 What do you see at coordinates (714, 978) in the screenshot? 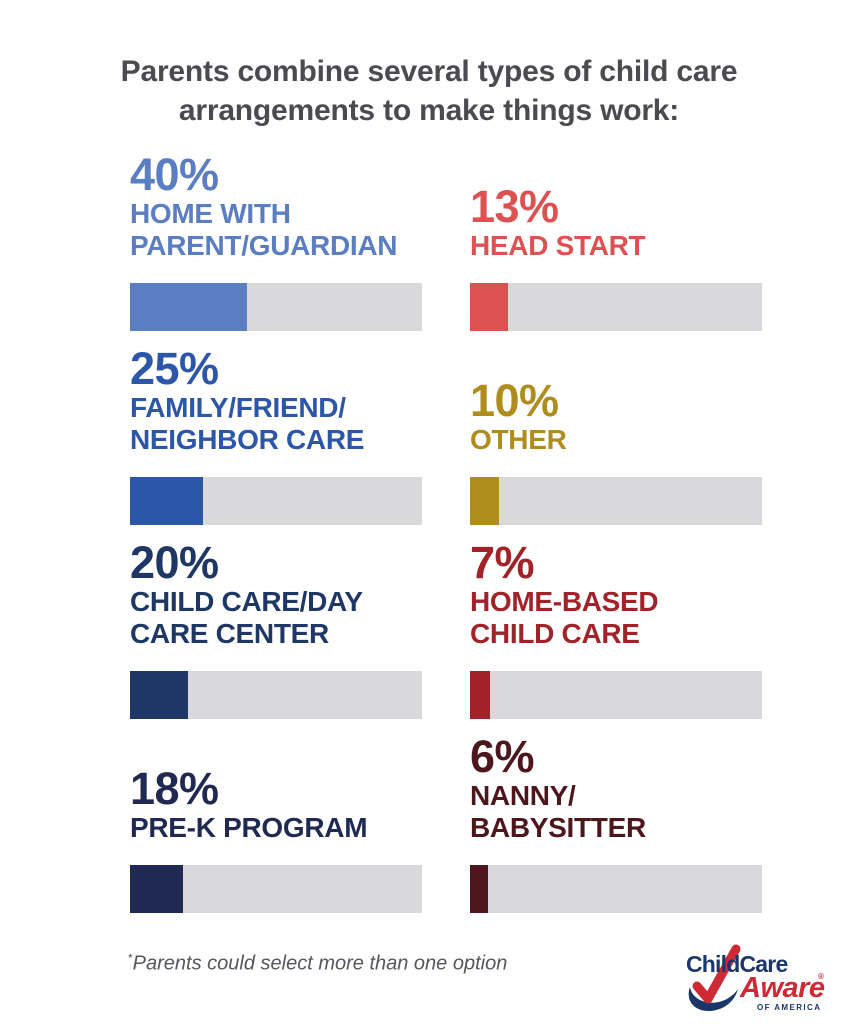
I see `logo-checkmark-icon` at bounding box center [714, 978].